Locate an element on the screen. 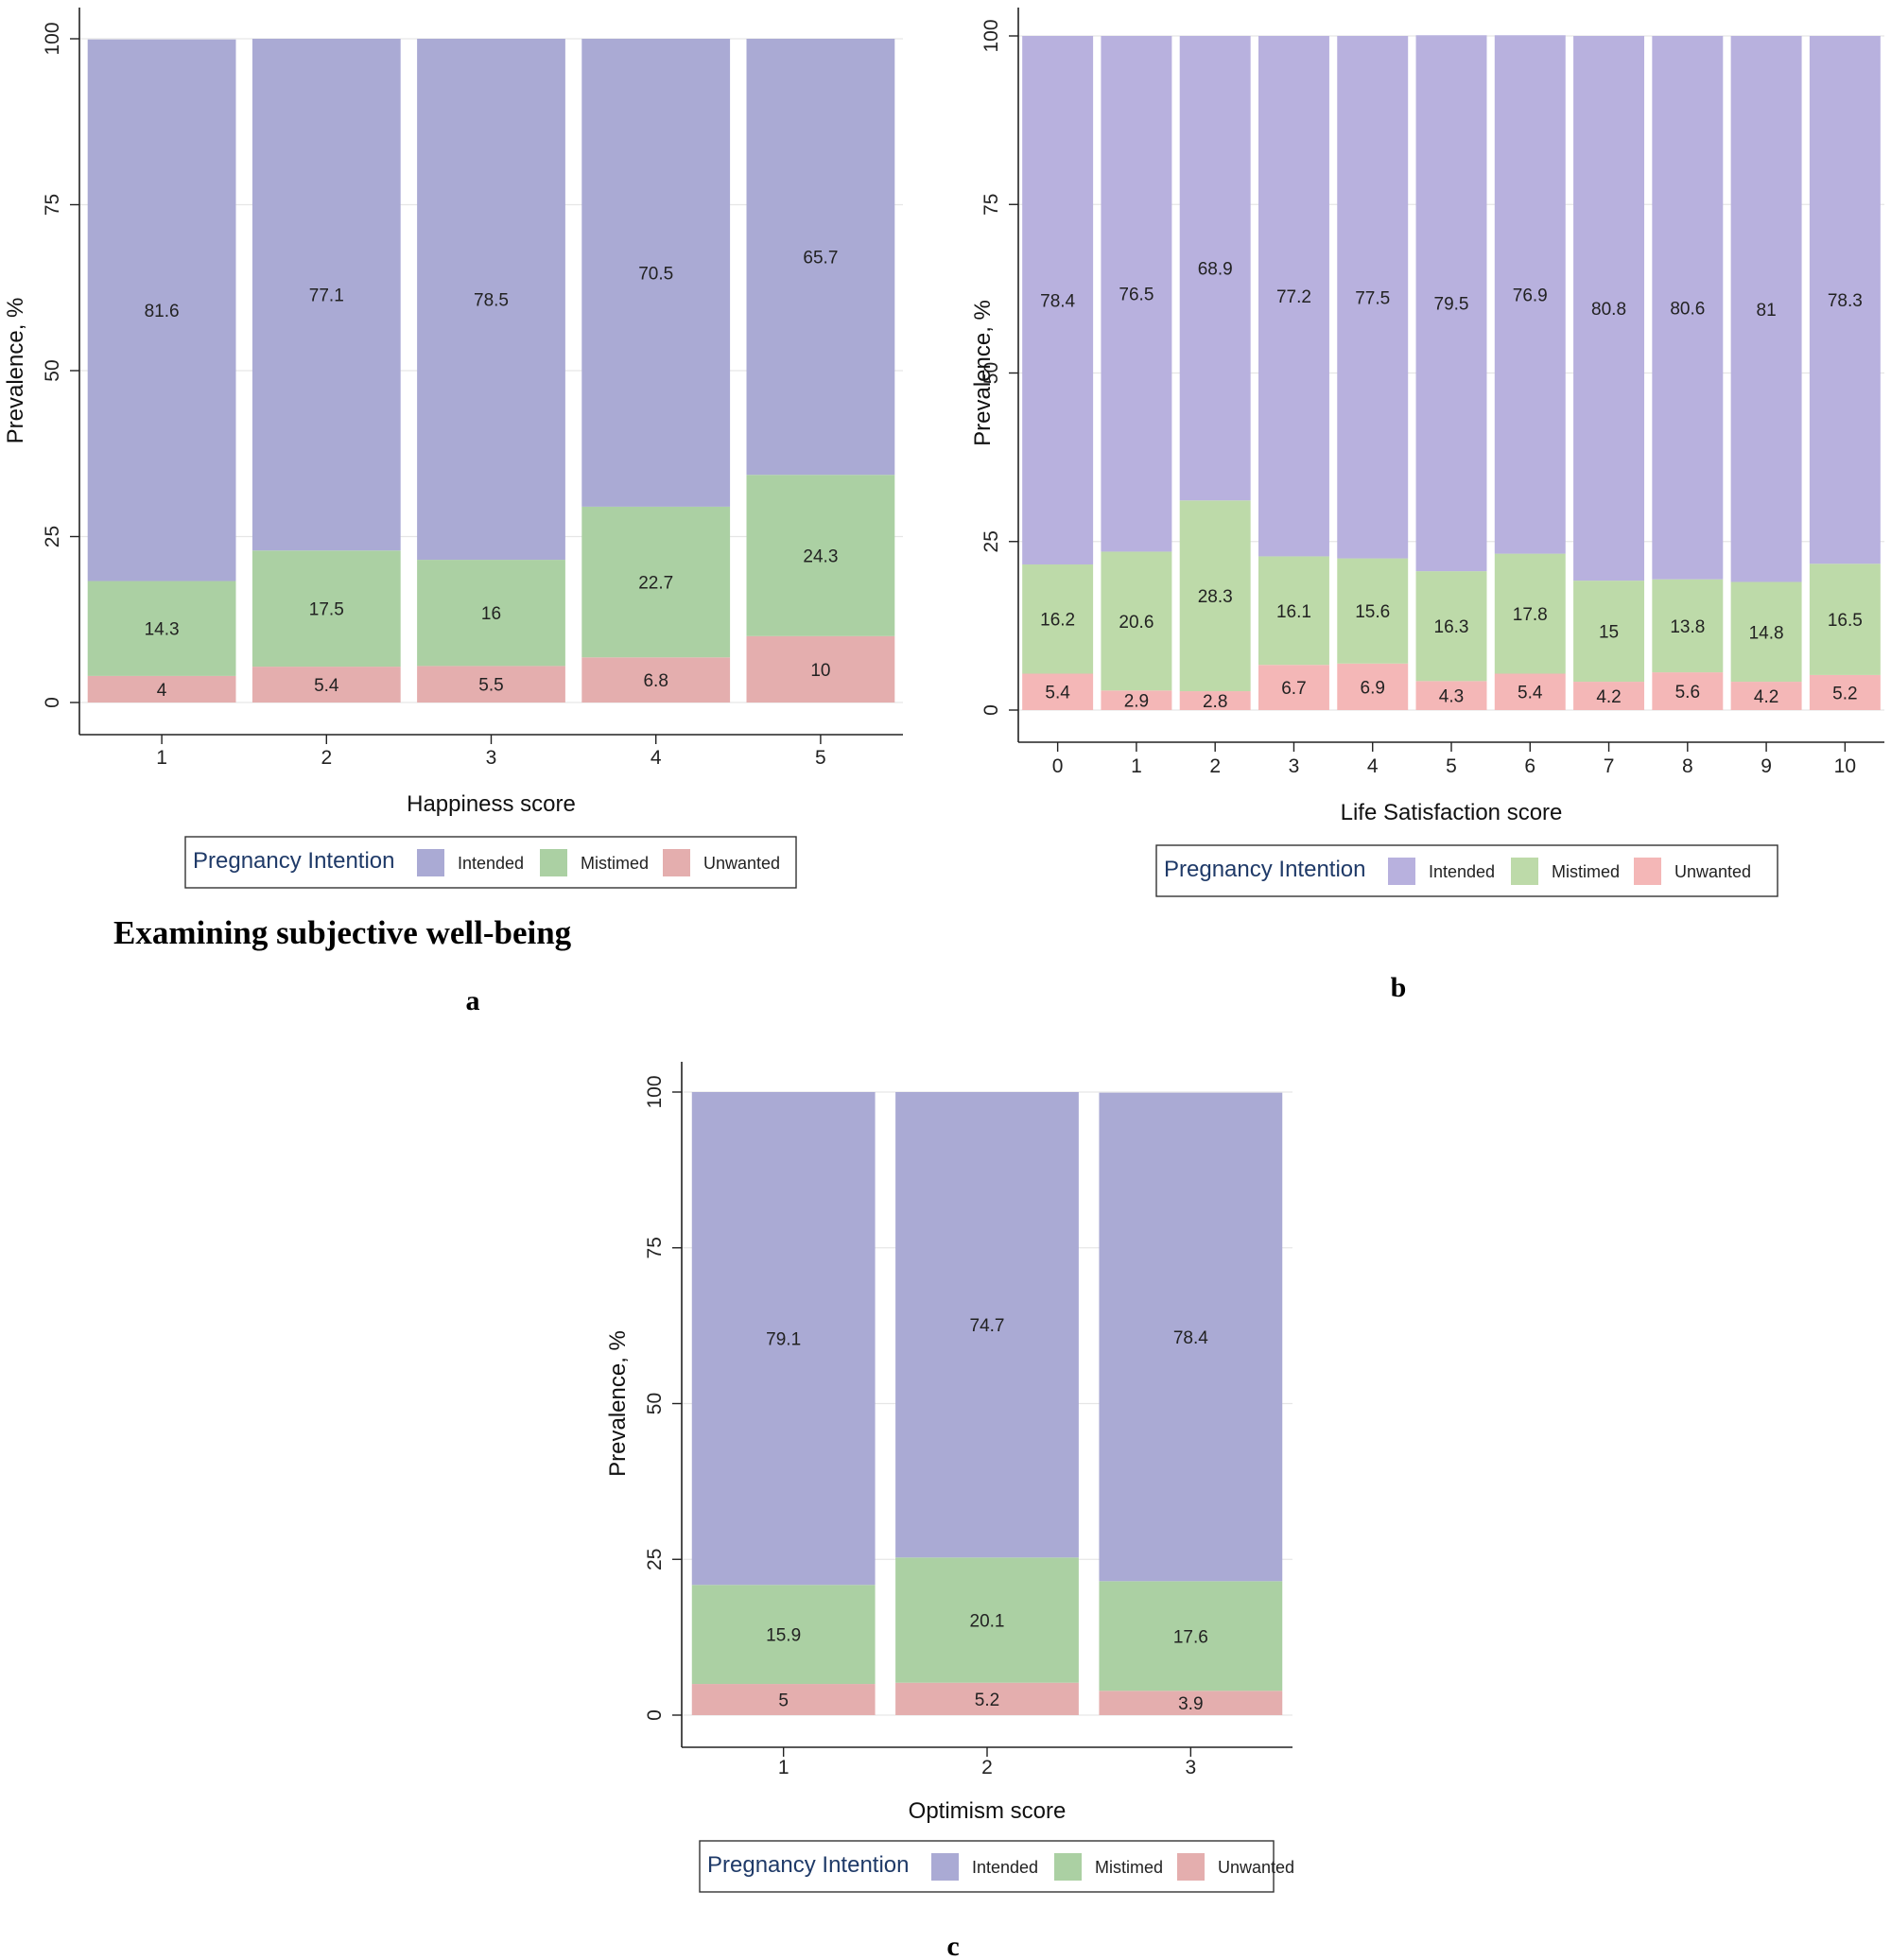 The width and height of the screenshot is (1891, 1960). data-label-mistimed: 20.1 is located at coordinates (987, 1622).